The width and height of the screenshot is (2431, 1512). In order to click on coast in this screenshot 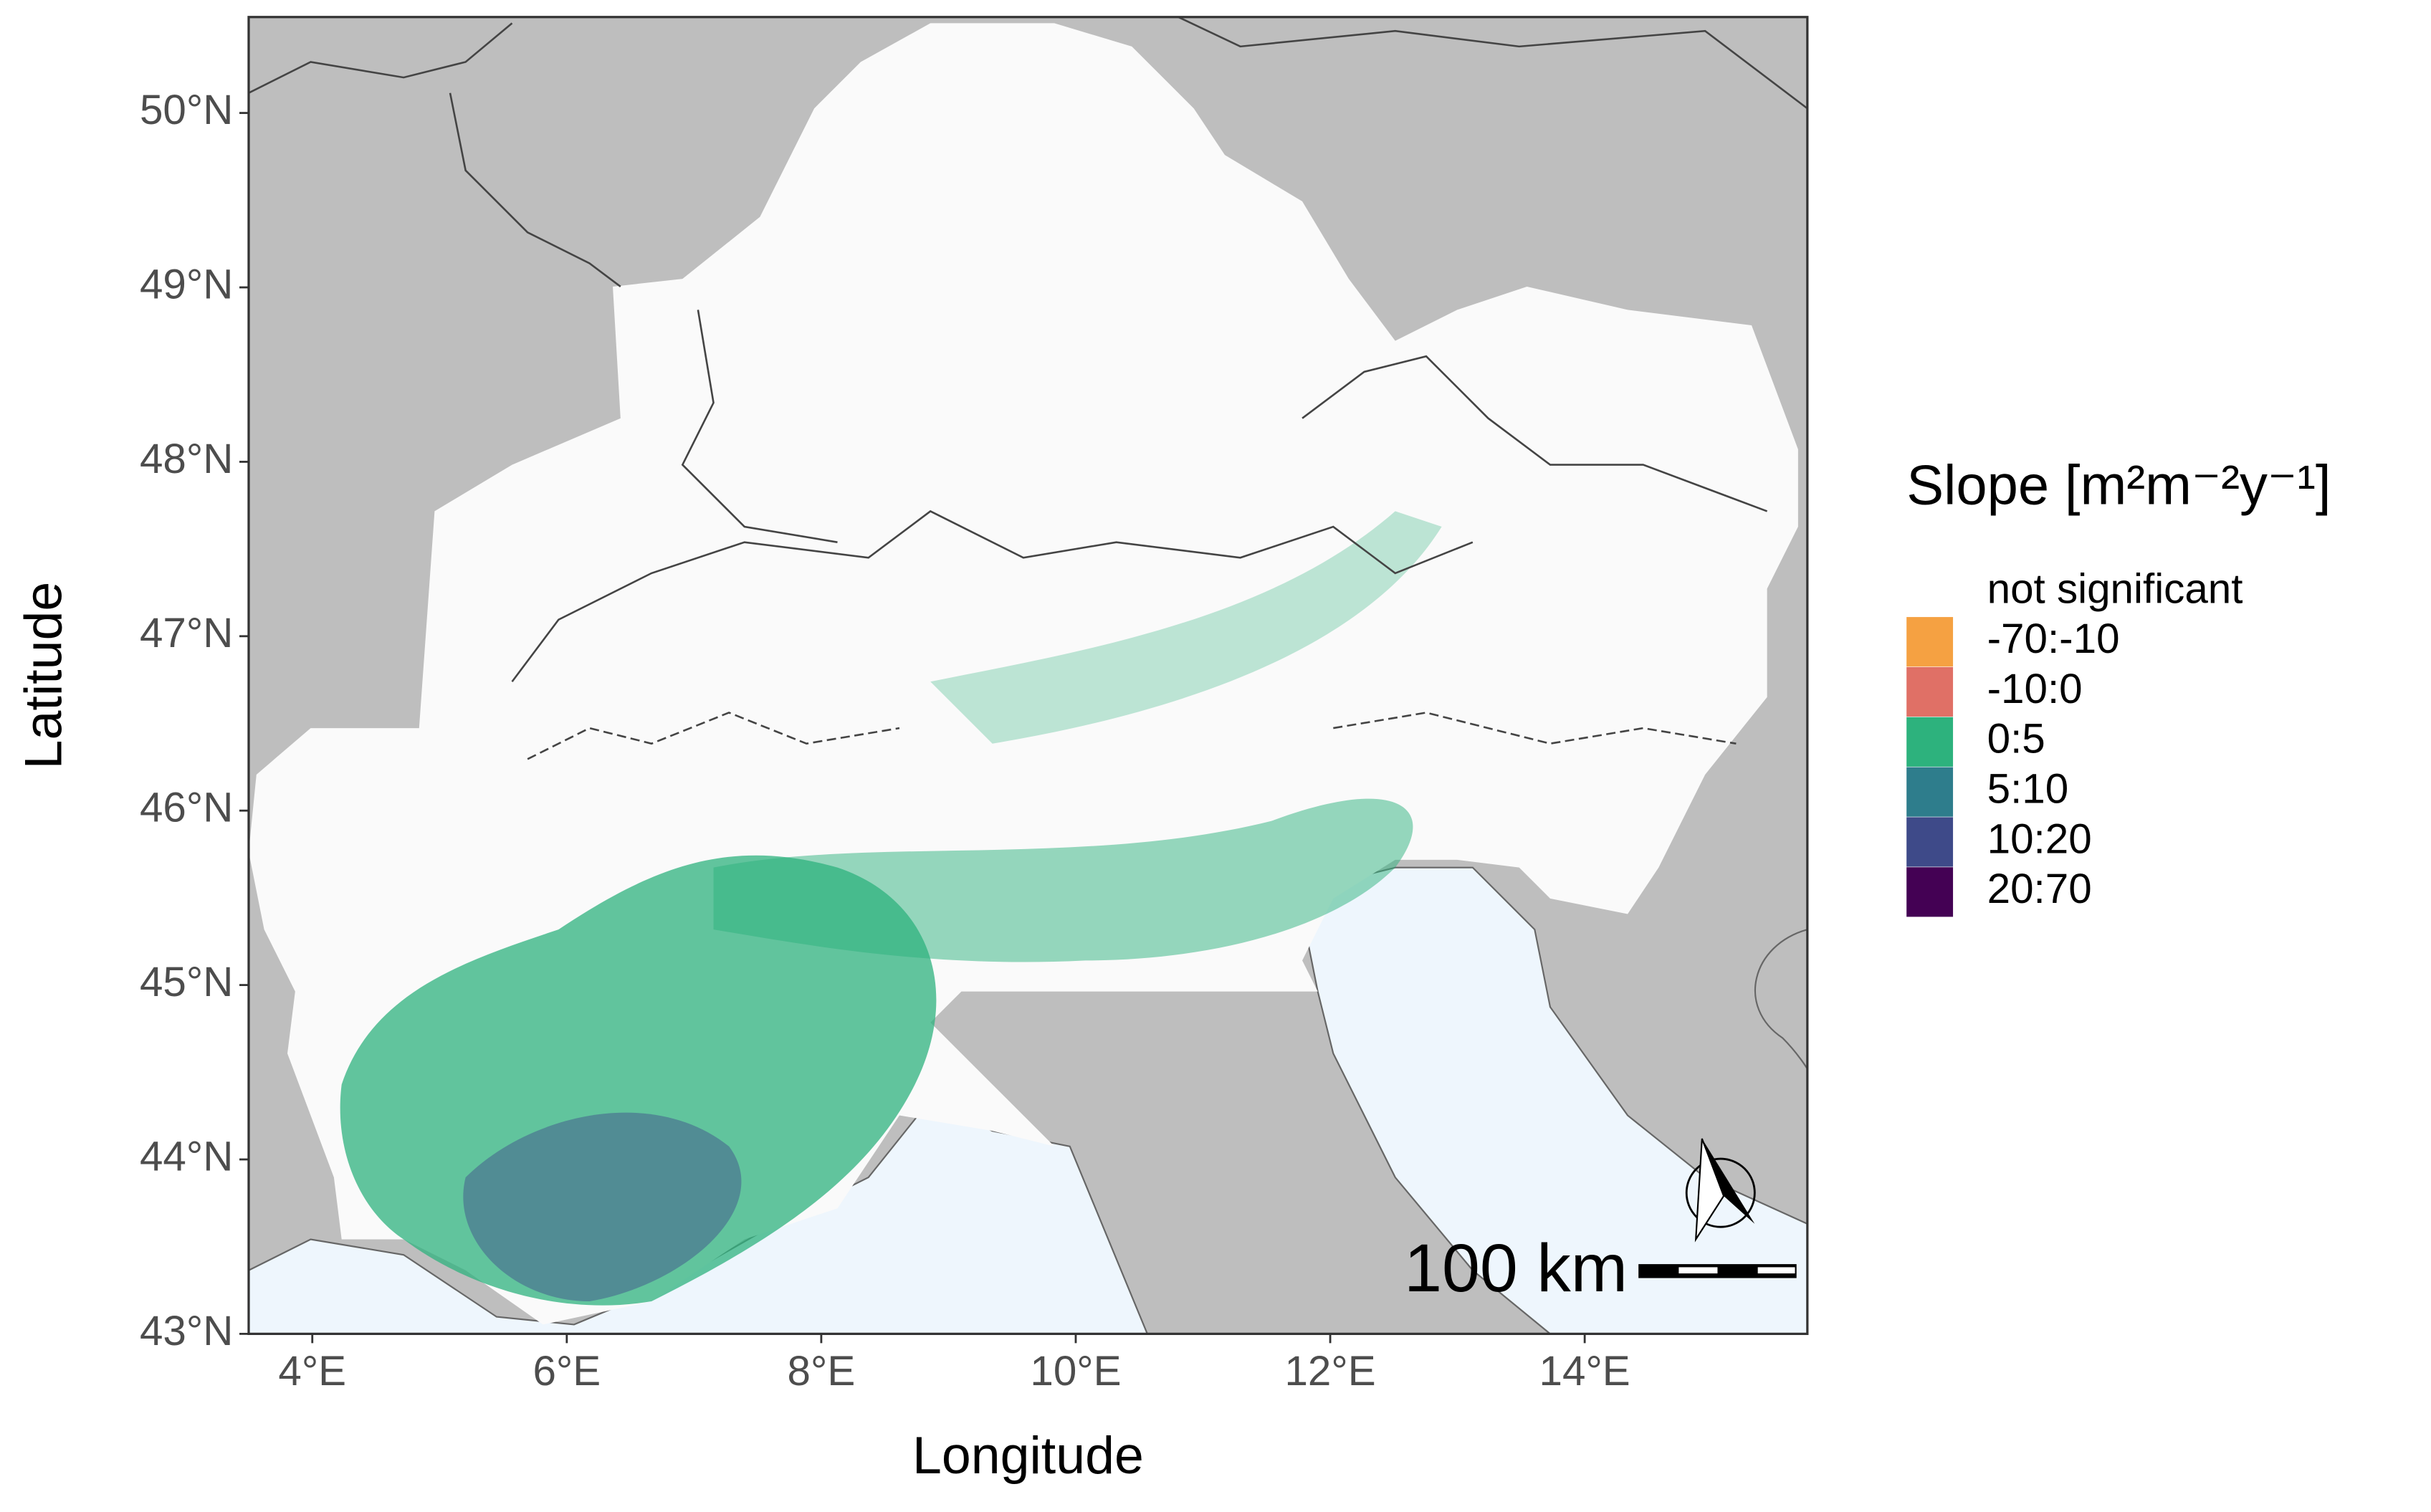, I will do `click(1780, 999)`.